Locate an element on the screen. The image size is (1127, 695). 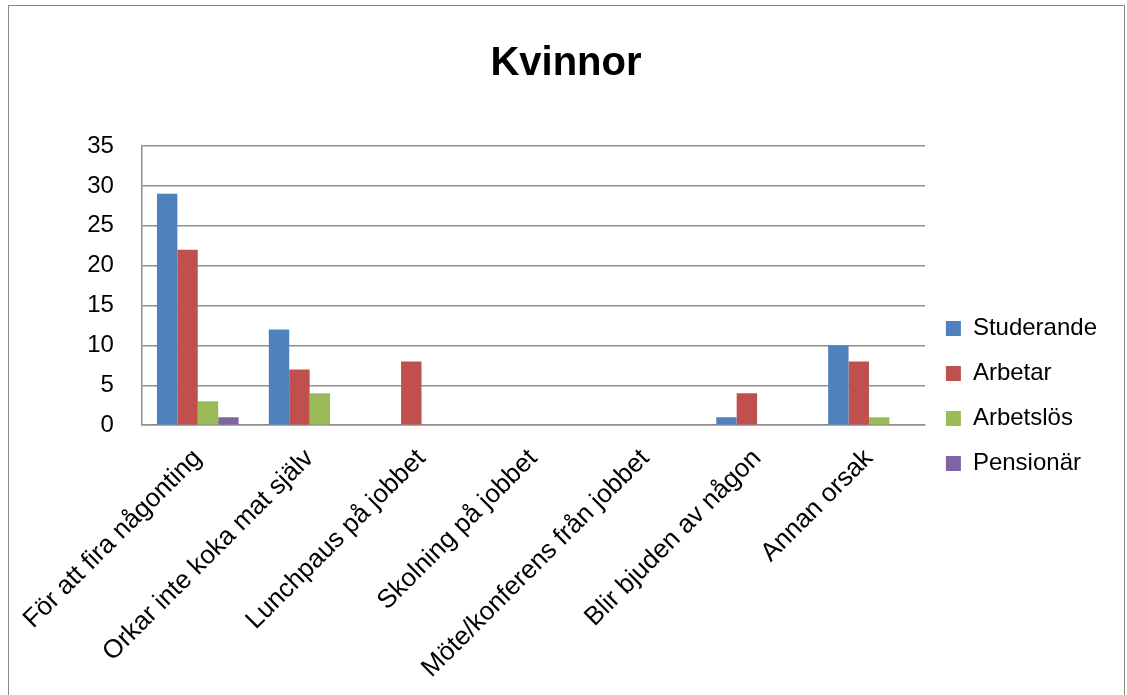
legend-label: Arbetar is located at coordinates (1012, 372).